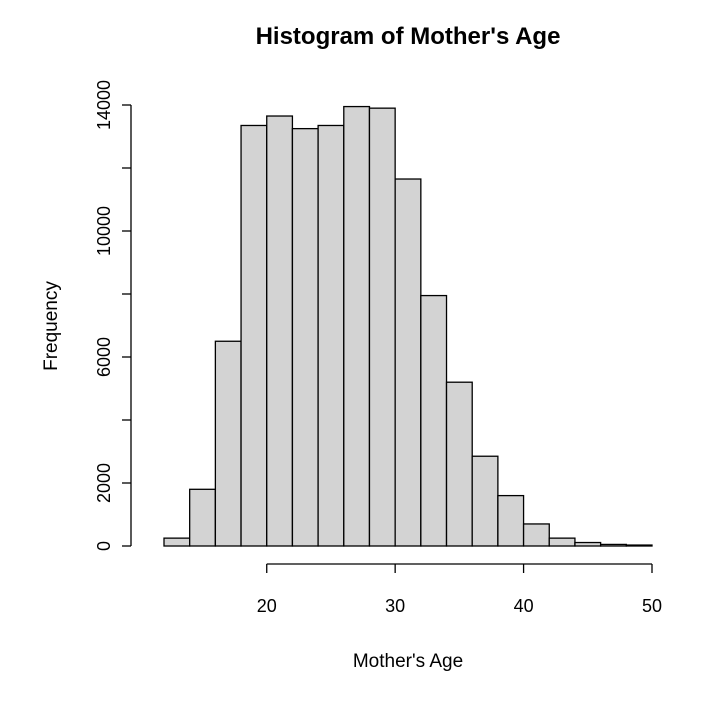  Describe the element at coordinates (104, 105) in the screenshot. I see `y-tick-label: 14000` at that location.